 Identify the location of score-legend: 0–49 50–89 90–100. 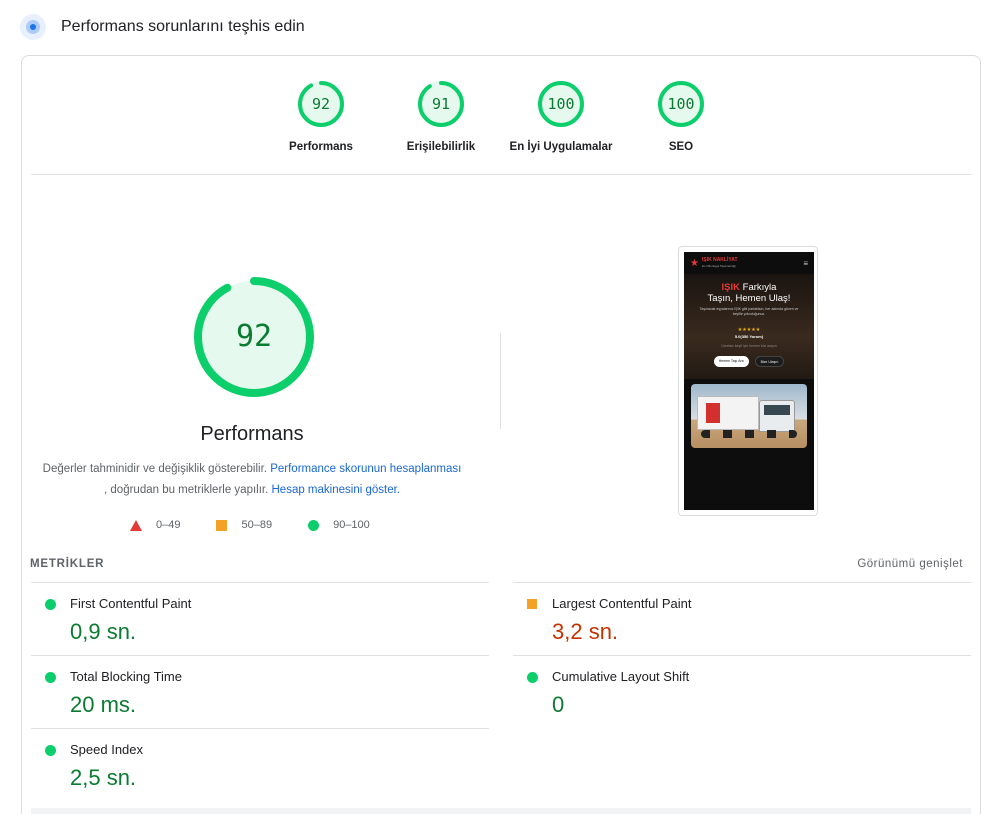
(268, 525).